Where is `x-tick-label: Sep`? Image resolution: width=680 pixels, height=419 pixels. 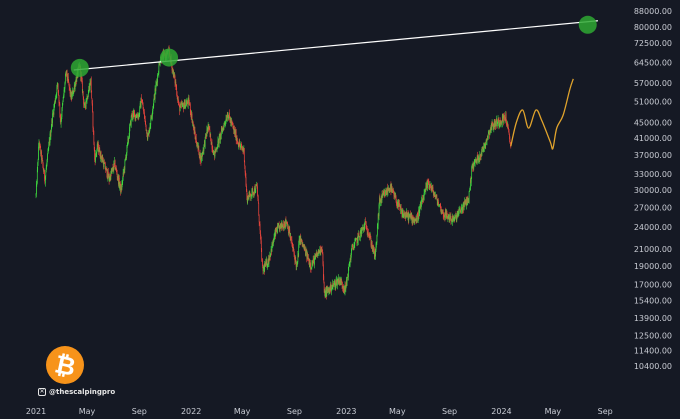 x-tick-label: Sep is located at coordinates (605, 411).